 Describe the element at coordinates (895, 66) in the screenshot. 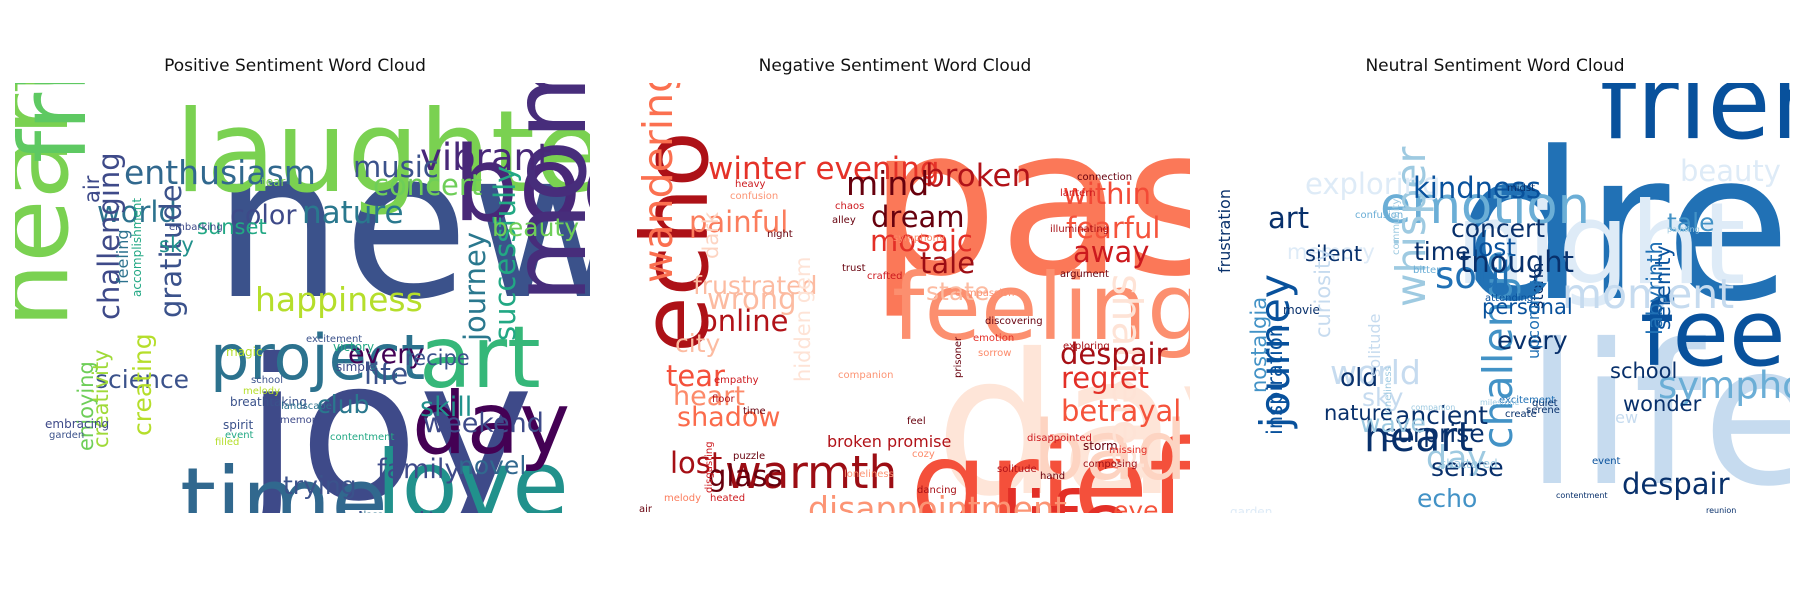

I see `negative-chart-title: Negative Sentiment Word Cloud` at that location.